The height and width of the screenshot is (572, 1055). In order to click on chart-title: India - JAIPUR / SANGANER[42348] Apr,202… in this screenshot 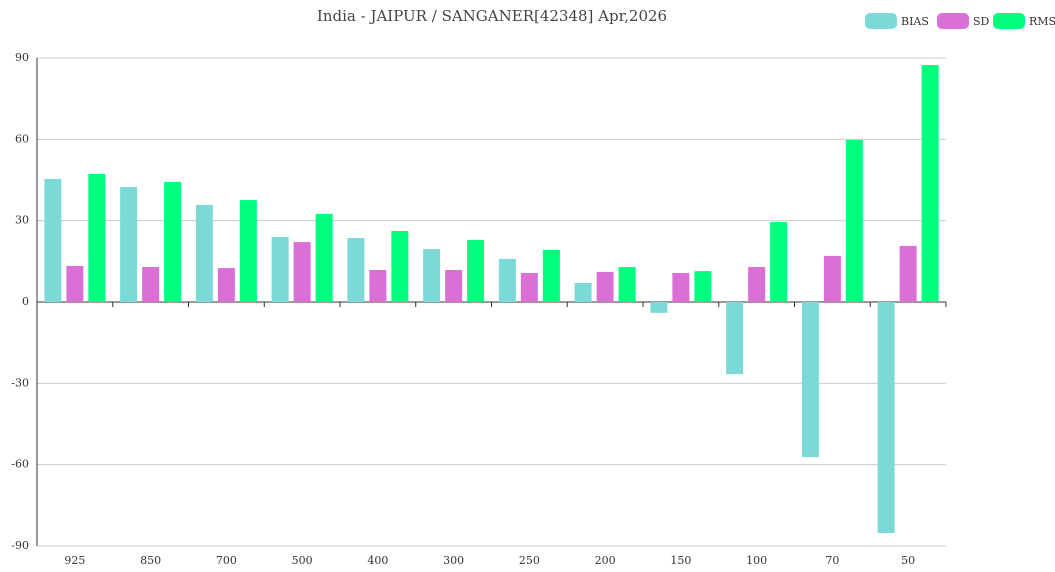, I will do `click(492, 16)`.